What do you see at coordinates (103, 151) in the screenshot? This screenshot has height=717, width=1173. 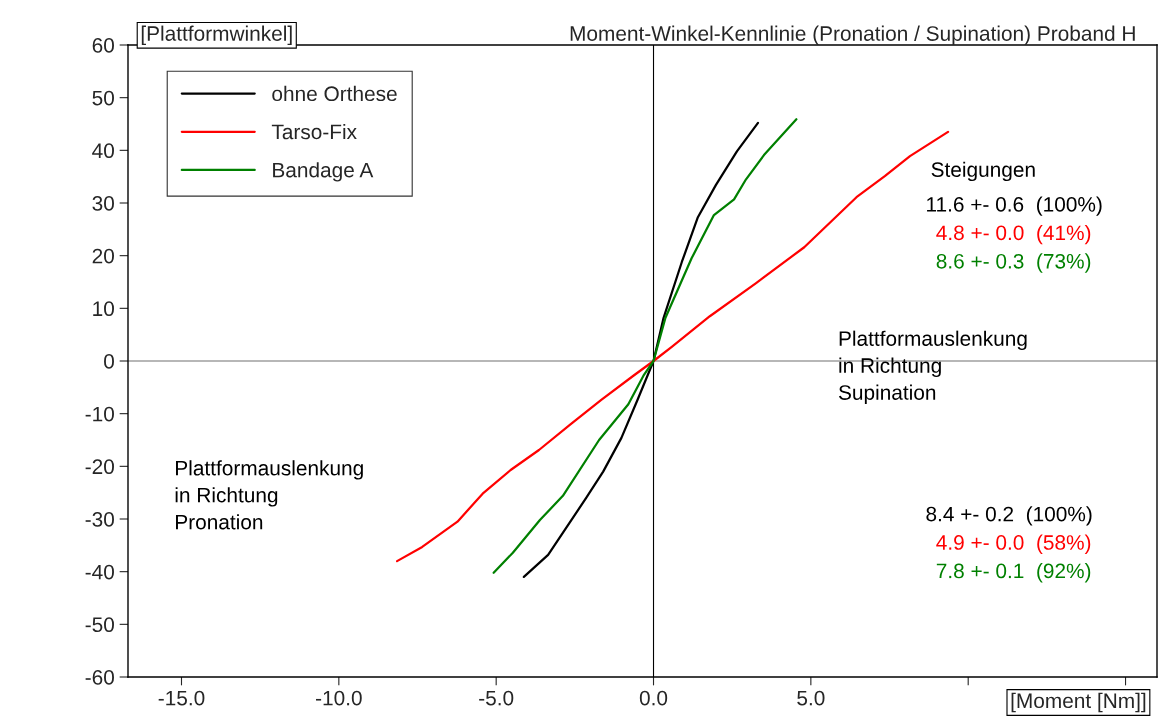 I see `y-tick-label: 40` at bounding box center [103, 151].